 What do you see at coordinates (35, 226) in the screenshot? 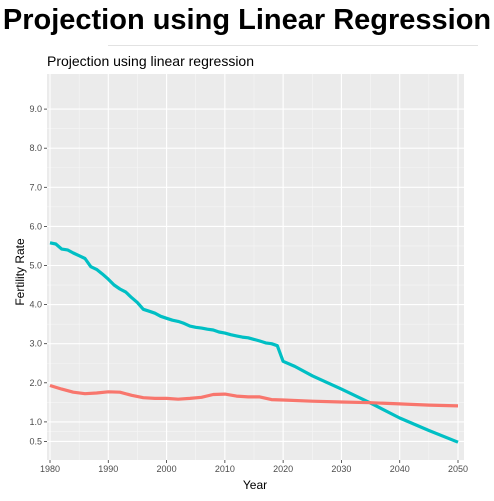
I see `y-tick-label: 6.0` at bounding box center [35, 226].